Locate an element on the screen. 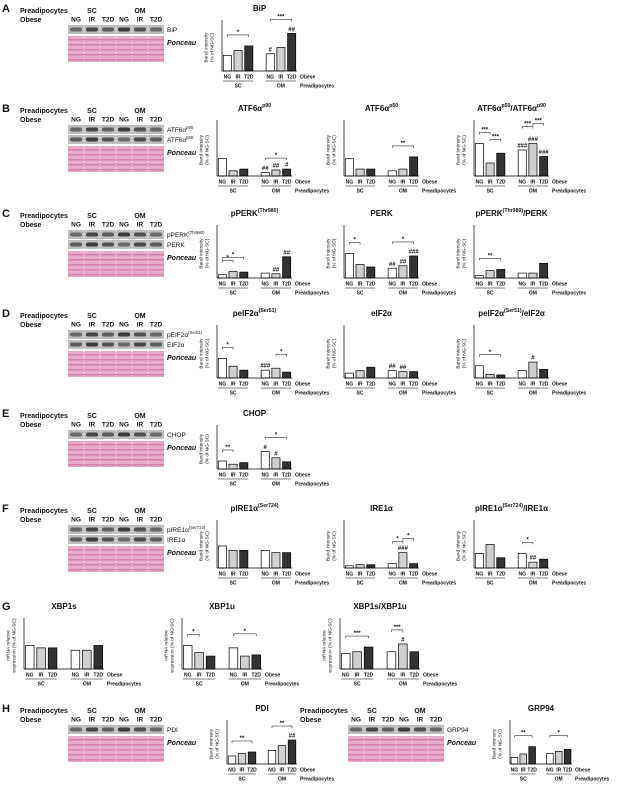  superscript: (Thr980) is located at coordinates (268, 211).